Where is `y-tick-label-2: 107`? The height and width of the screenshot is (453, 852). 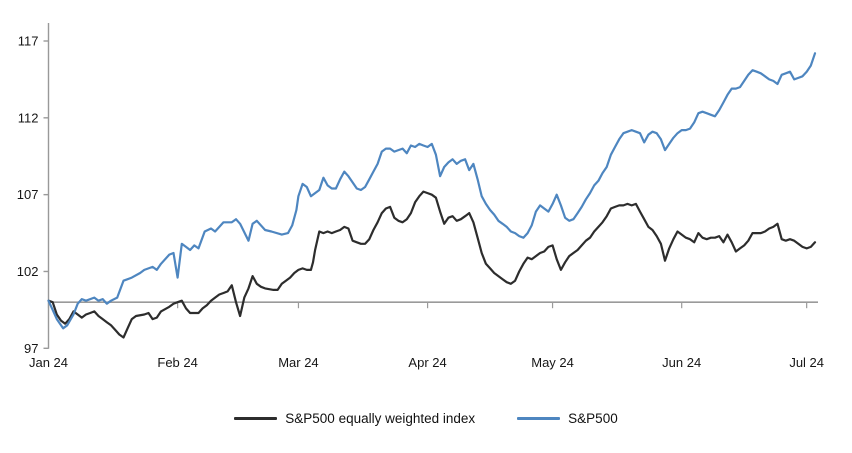
y-tick-label-2: 107 is located at coordinates (28, 194).